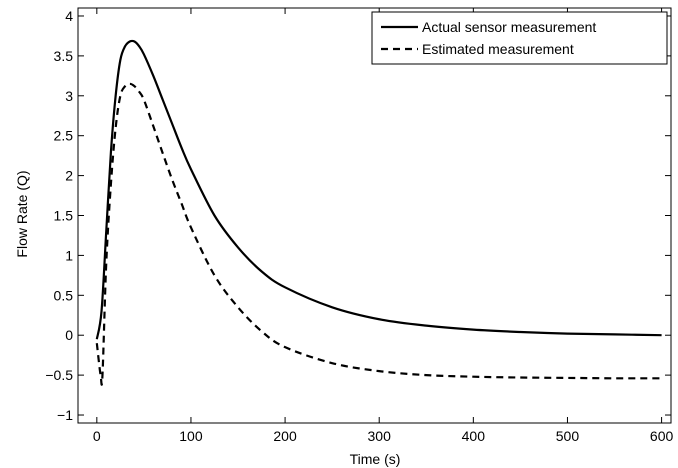 The image size is (678, 468). Describe the element at coordinates (380, 436) in the screenshot. I see `x-tick-label: 300` at that location.